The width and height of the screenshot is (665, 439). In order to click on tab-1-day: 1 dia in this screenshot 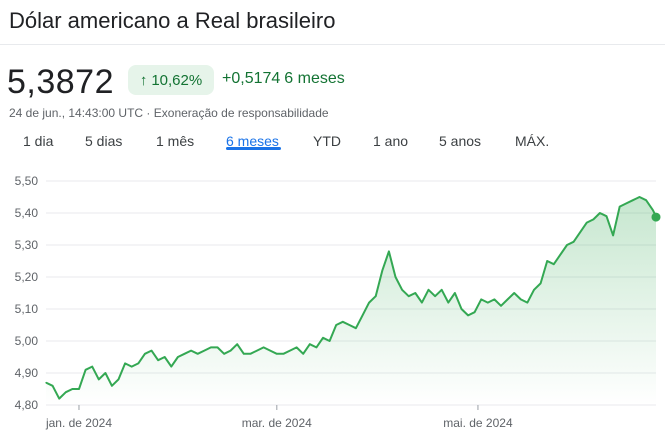, I will do `click(38, 141)`.